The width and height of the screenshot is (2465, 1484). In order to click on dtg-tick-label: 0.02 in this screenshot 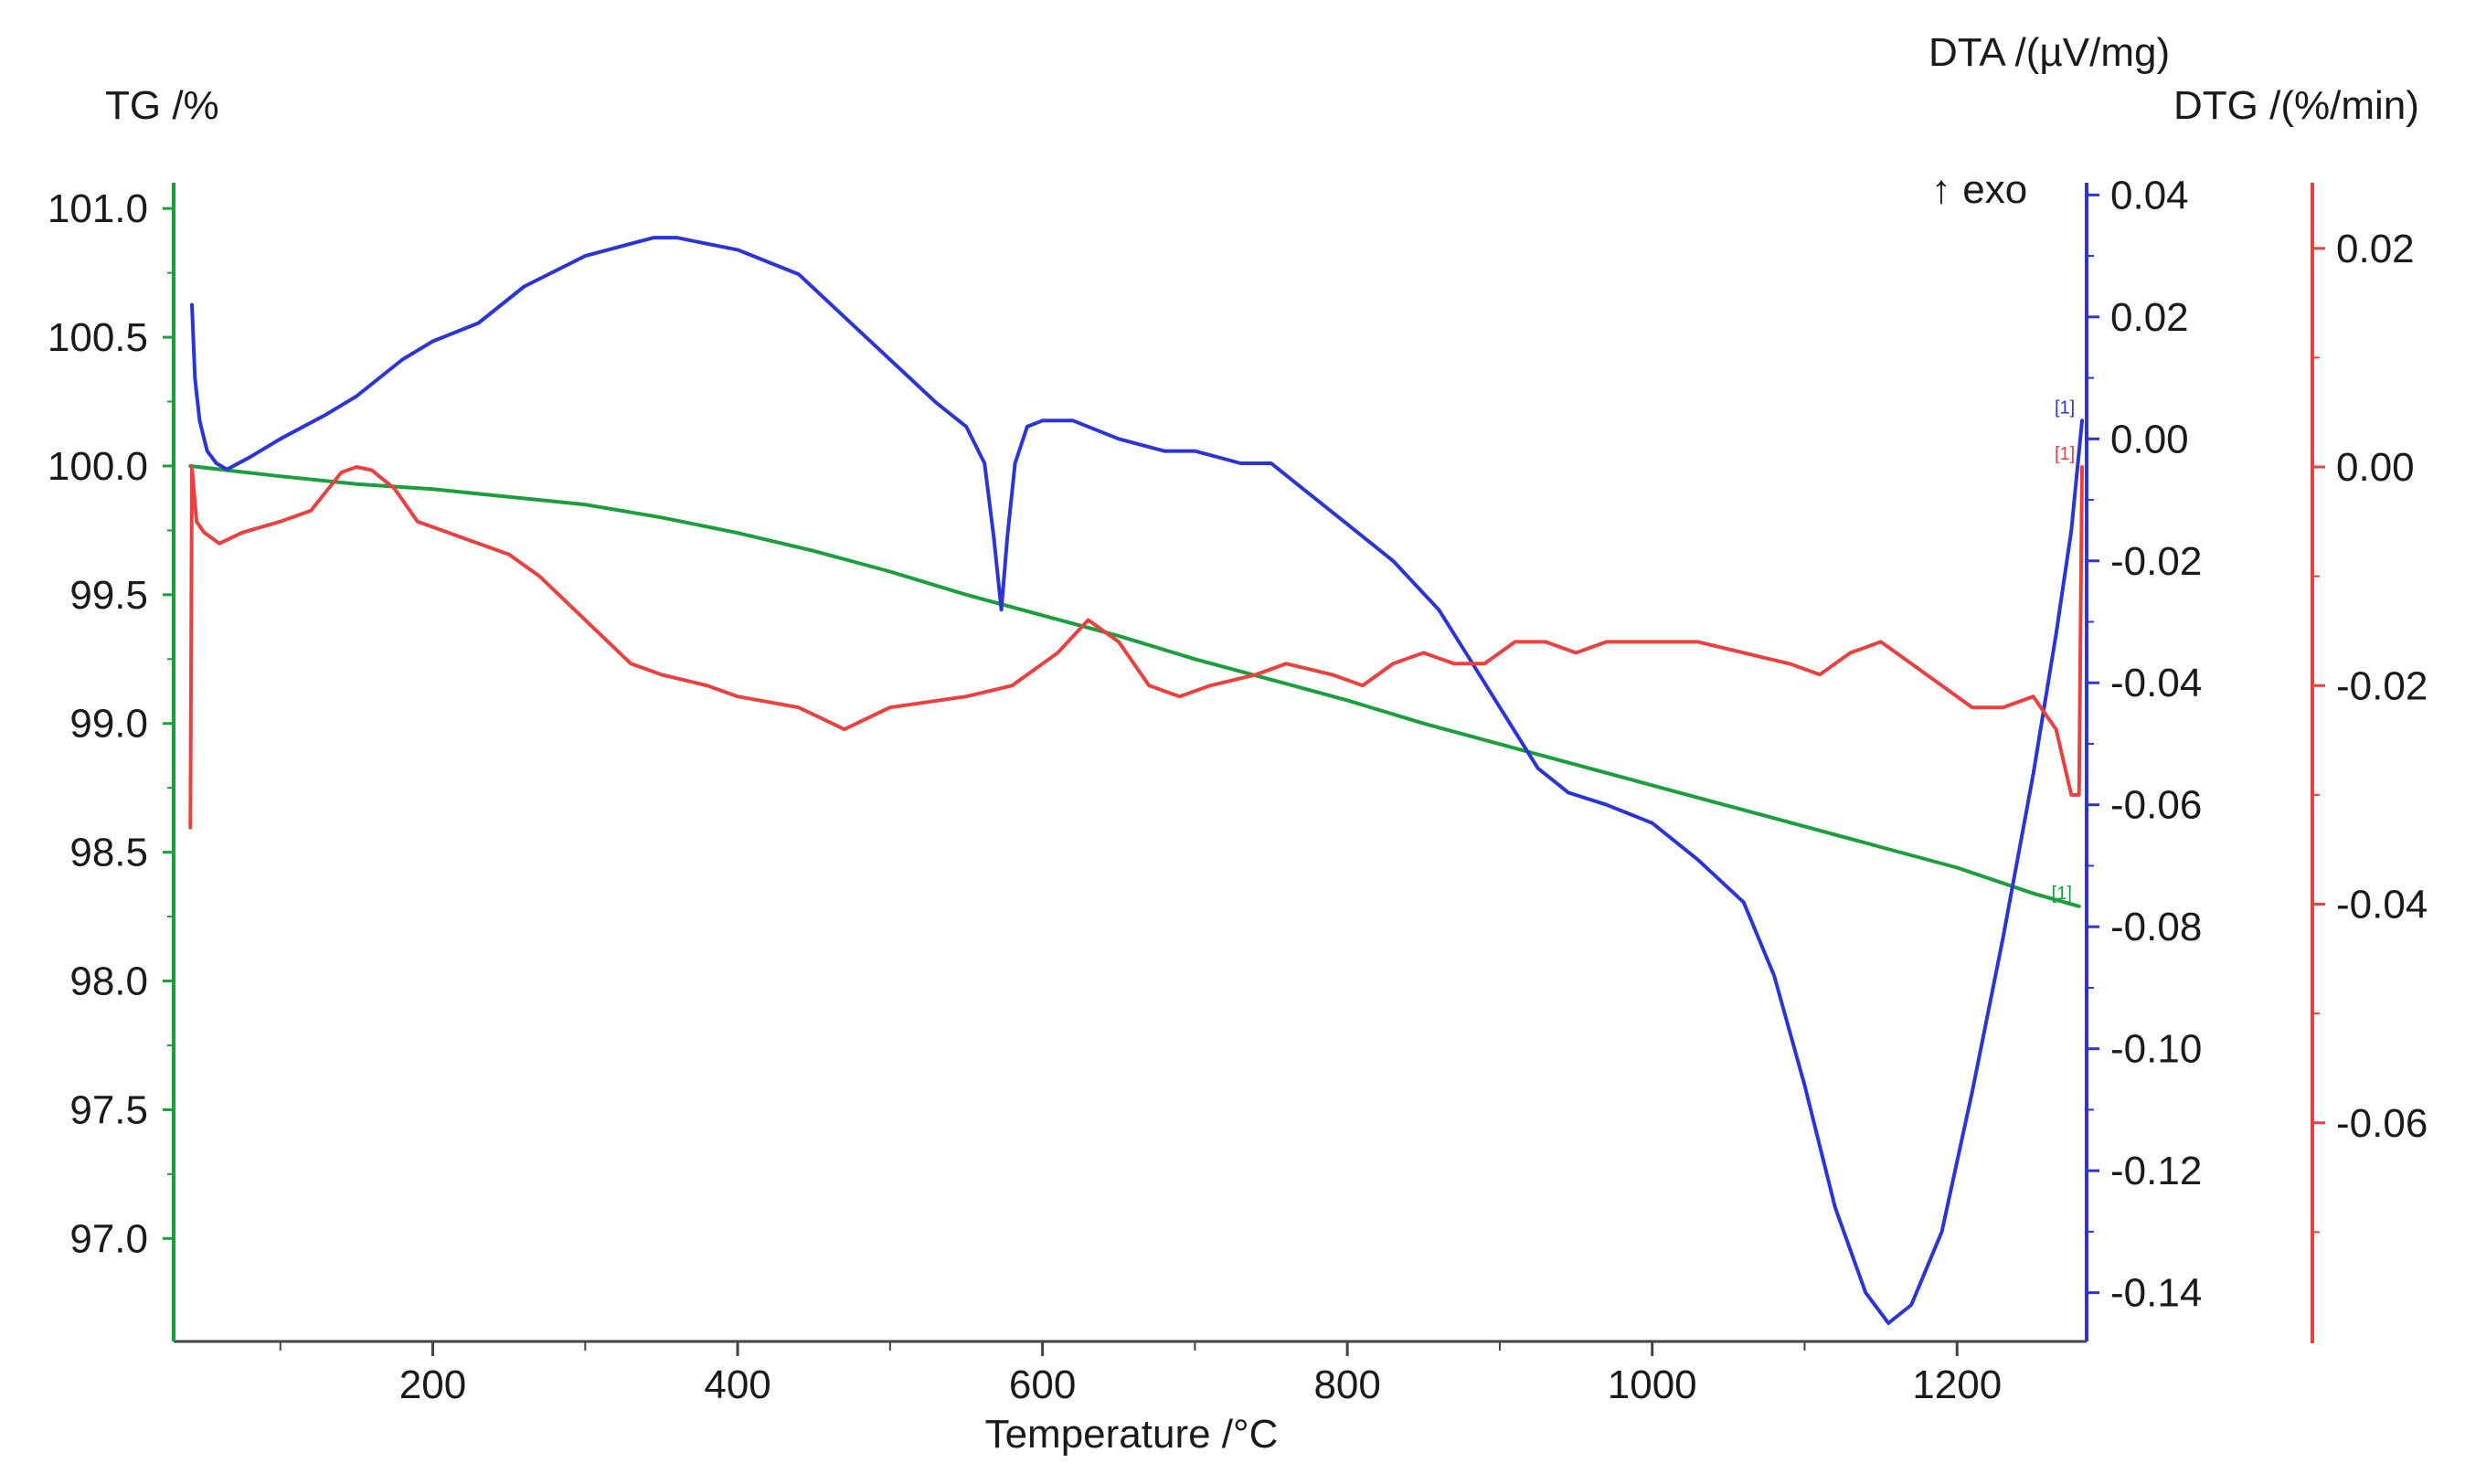, I will do `click(2376, 249)`.